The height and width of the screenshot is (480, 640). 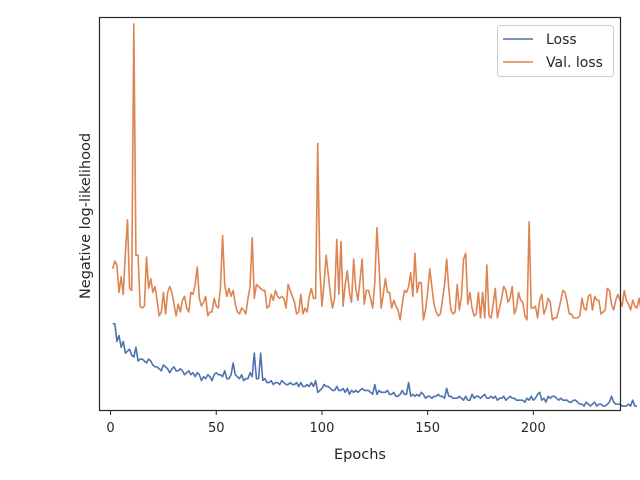 I want to click on x-tick-label: 100, so click(x=322, y=428).